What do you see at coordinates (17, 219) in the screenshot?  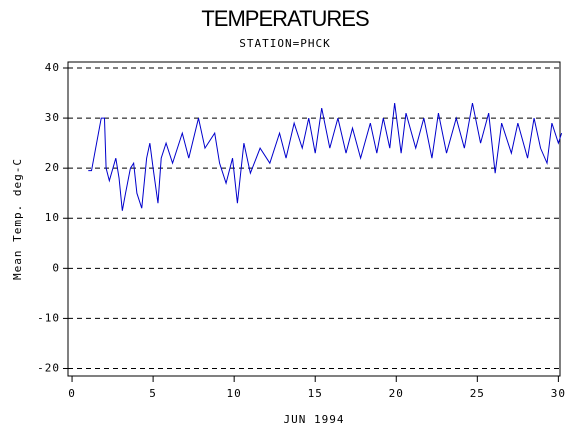 I see `y-axis-label: Mean Temp. deg-C` at bounding box center [17, 219].